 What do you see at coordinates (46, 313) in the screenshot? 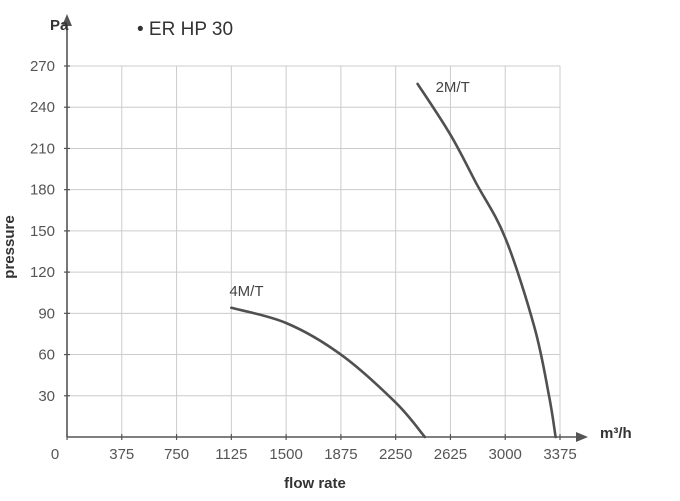
I see `y-tick-label: 90` at bounding box center [46, 313].